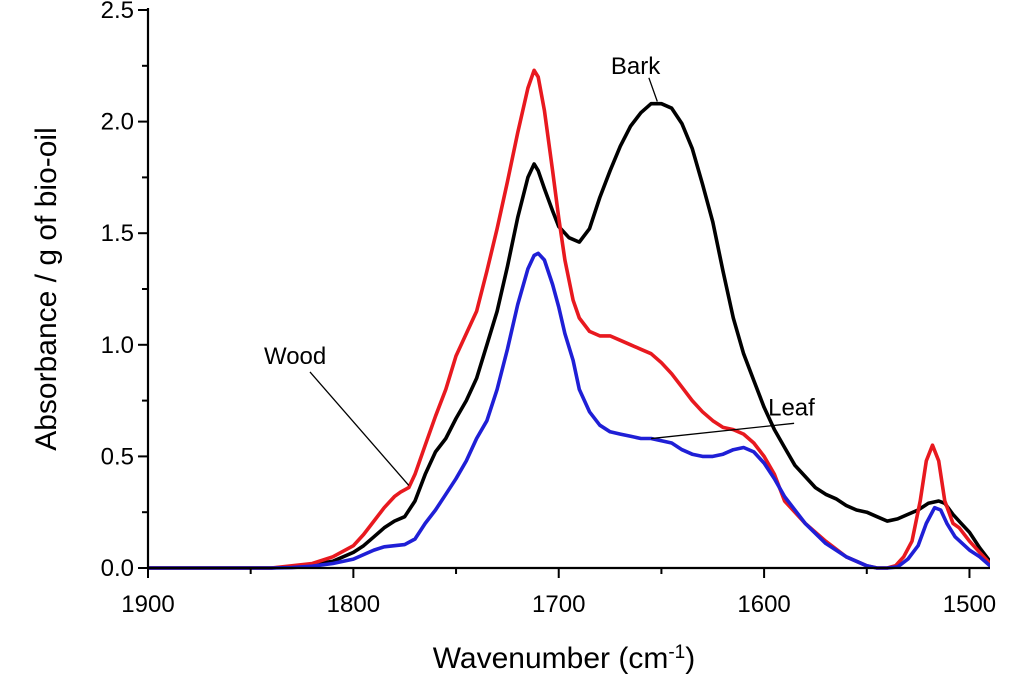 The height and width of the screenshot is (692, 1025). Describe the element at coordinates (558, 604) in the screenshot. I see `x-tick-label: 1700` at that location.